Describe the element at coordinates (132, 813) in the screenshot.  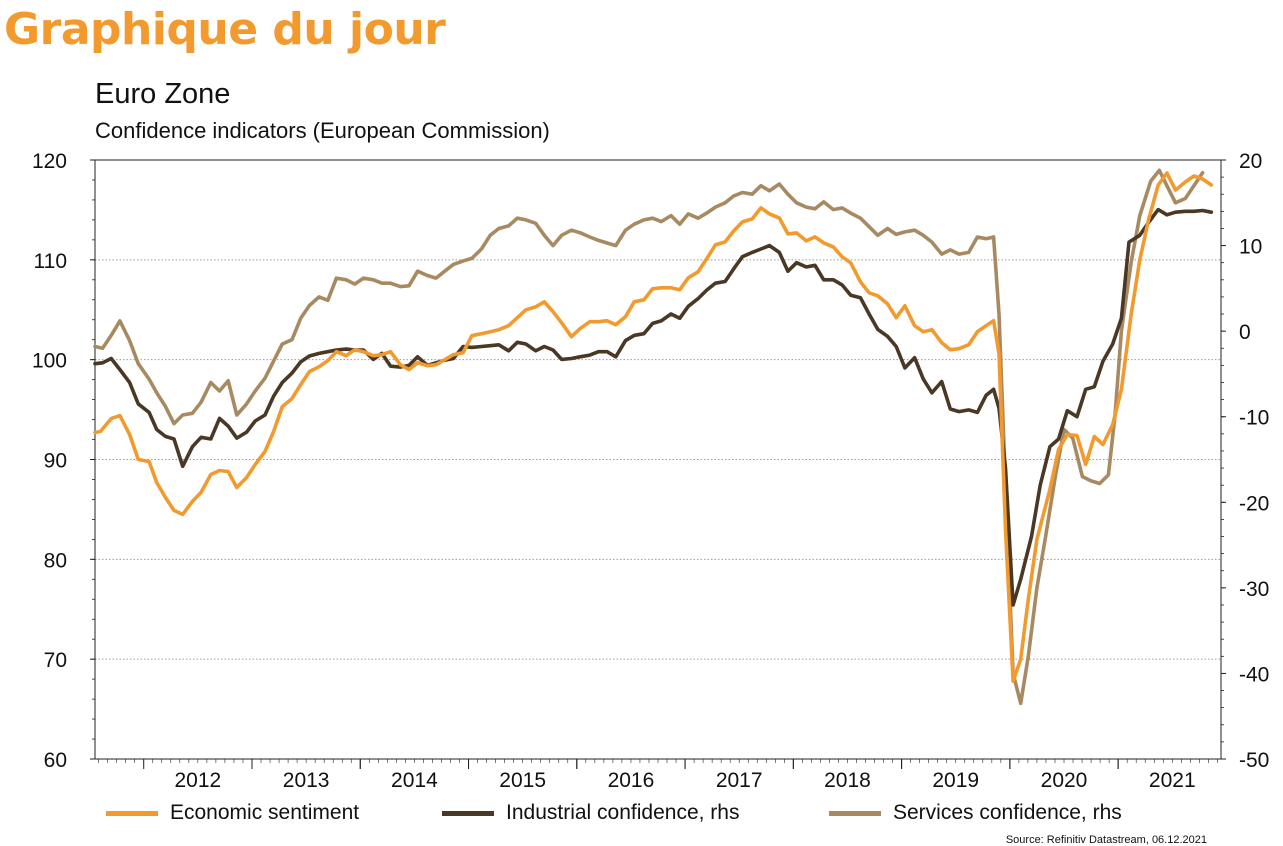
I see `legend-swatch-economic` at that location.